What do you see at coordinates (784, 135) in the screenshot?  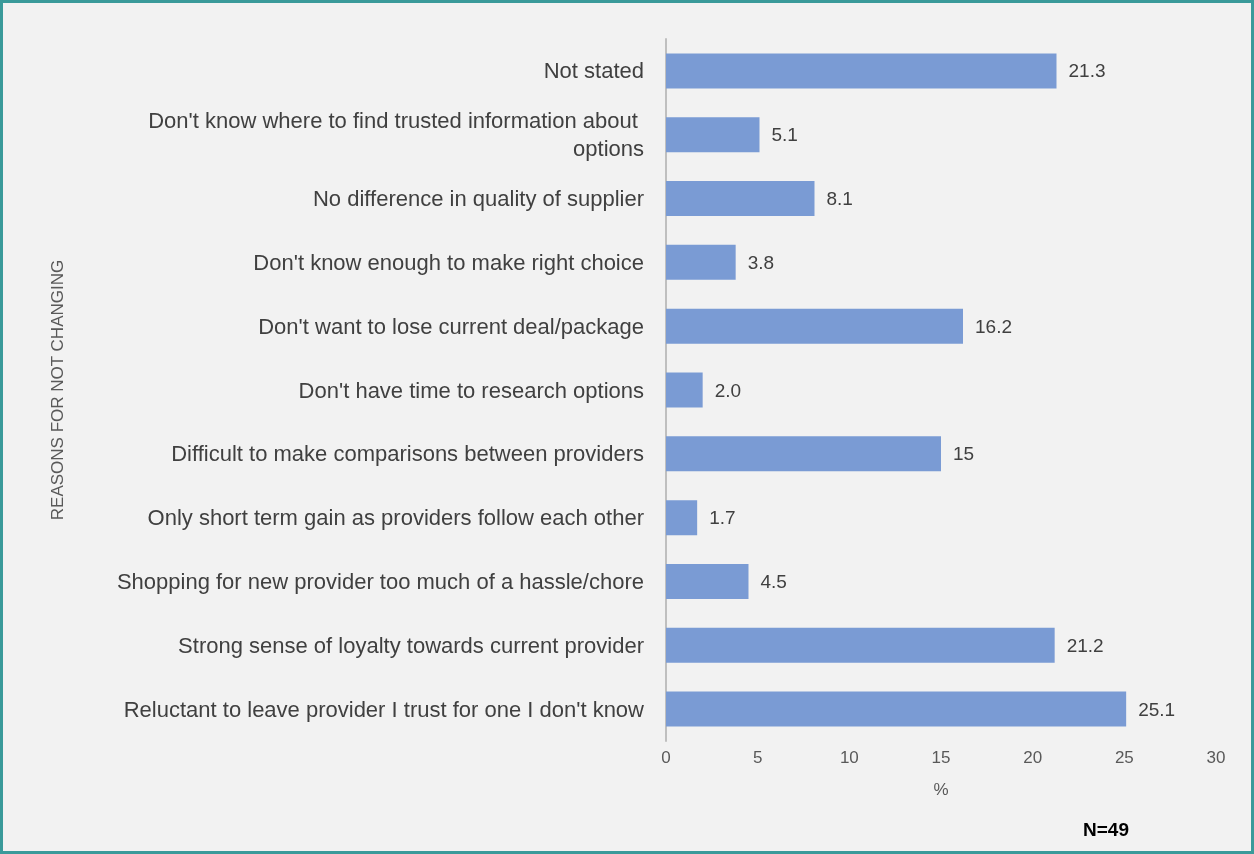 I see `data-label: 5.1` at bounding box center [784, 135].